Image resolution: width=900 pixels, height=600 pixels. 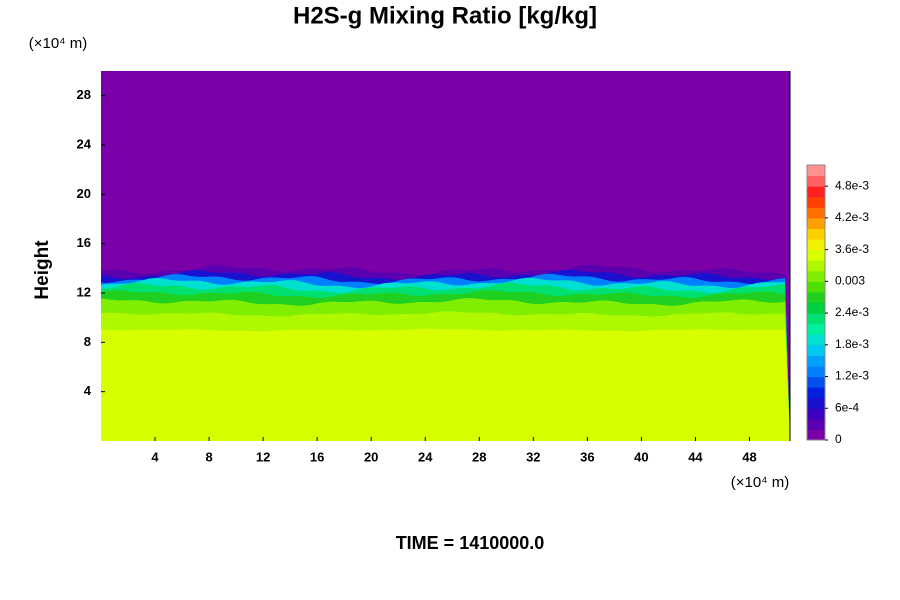 What do you see at coordinates (852, 344) in the screenshot?
I see `colorbar-tick-label: 1.8e-3` at bounding box center [852, 344].